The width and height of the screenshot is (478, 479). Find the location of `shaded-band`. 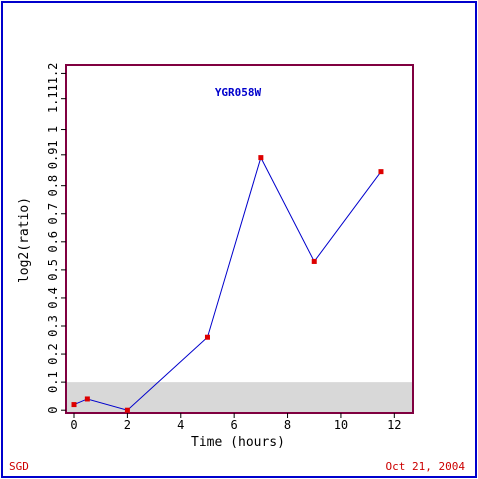

shaded-band is located at coordinates (239, 397).